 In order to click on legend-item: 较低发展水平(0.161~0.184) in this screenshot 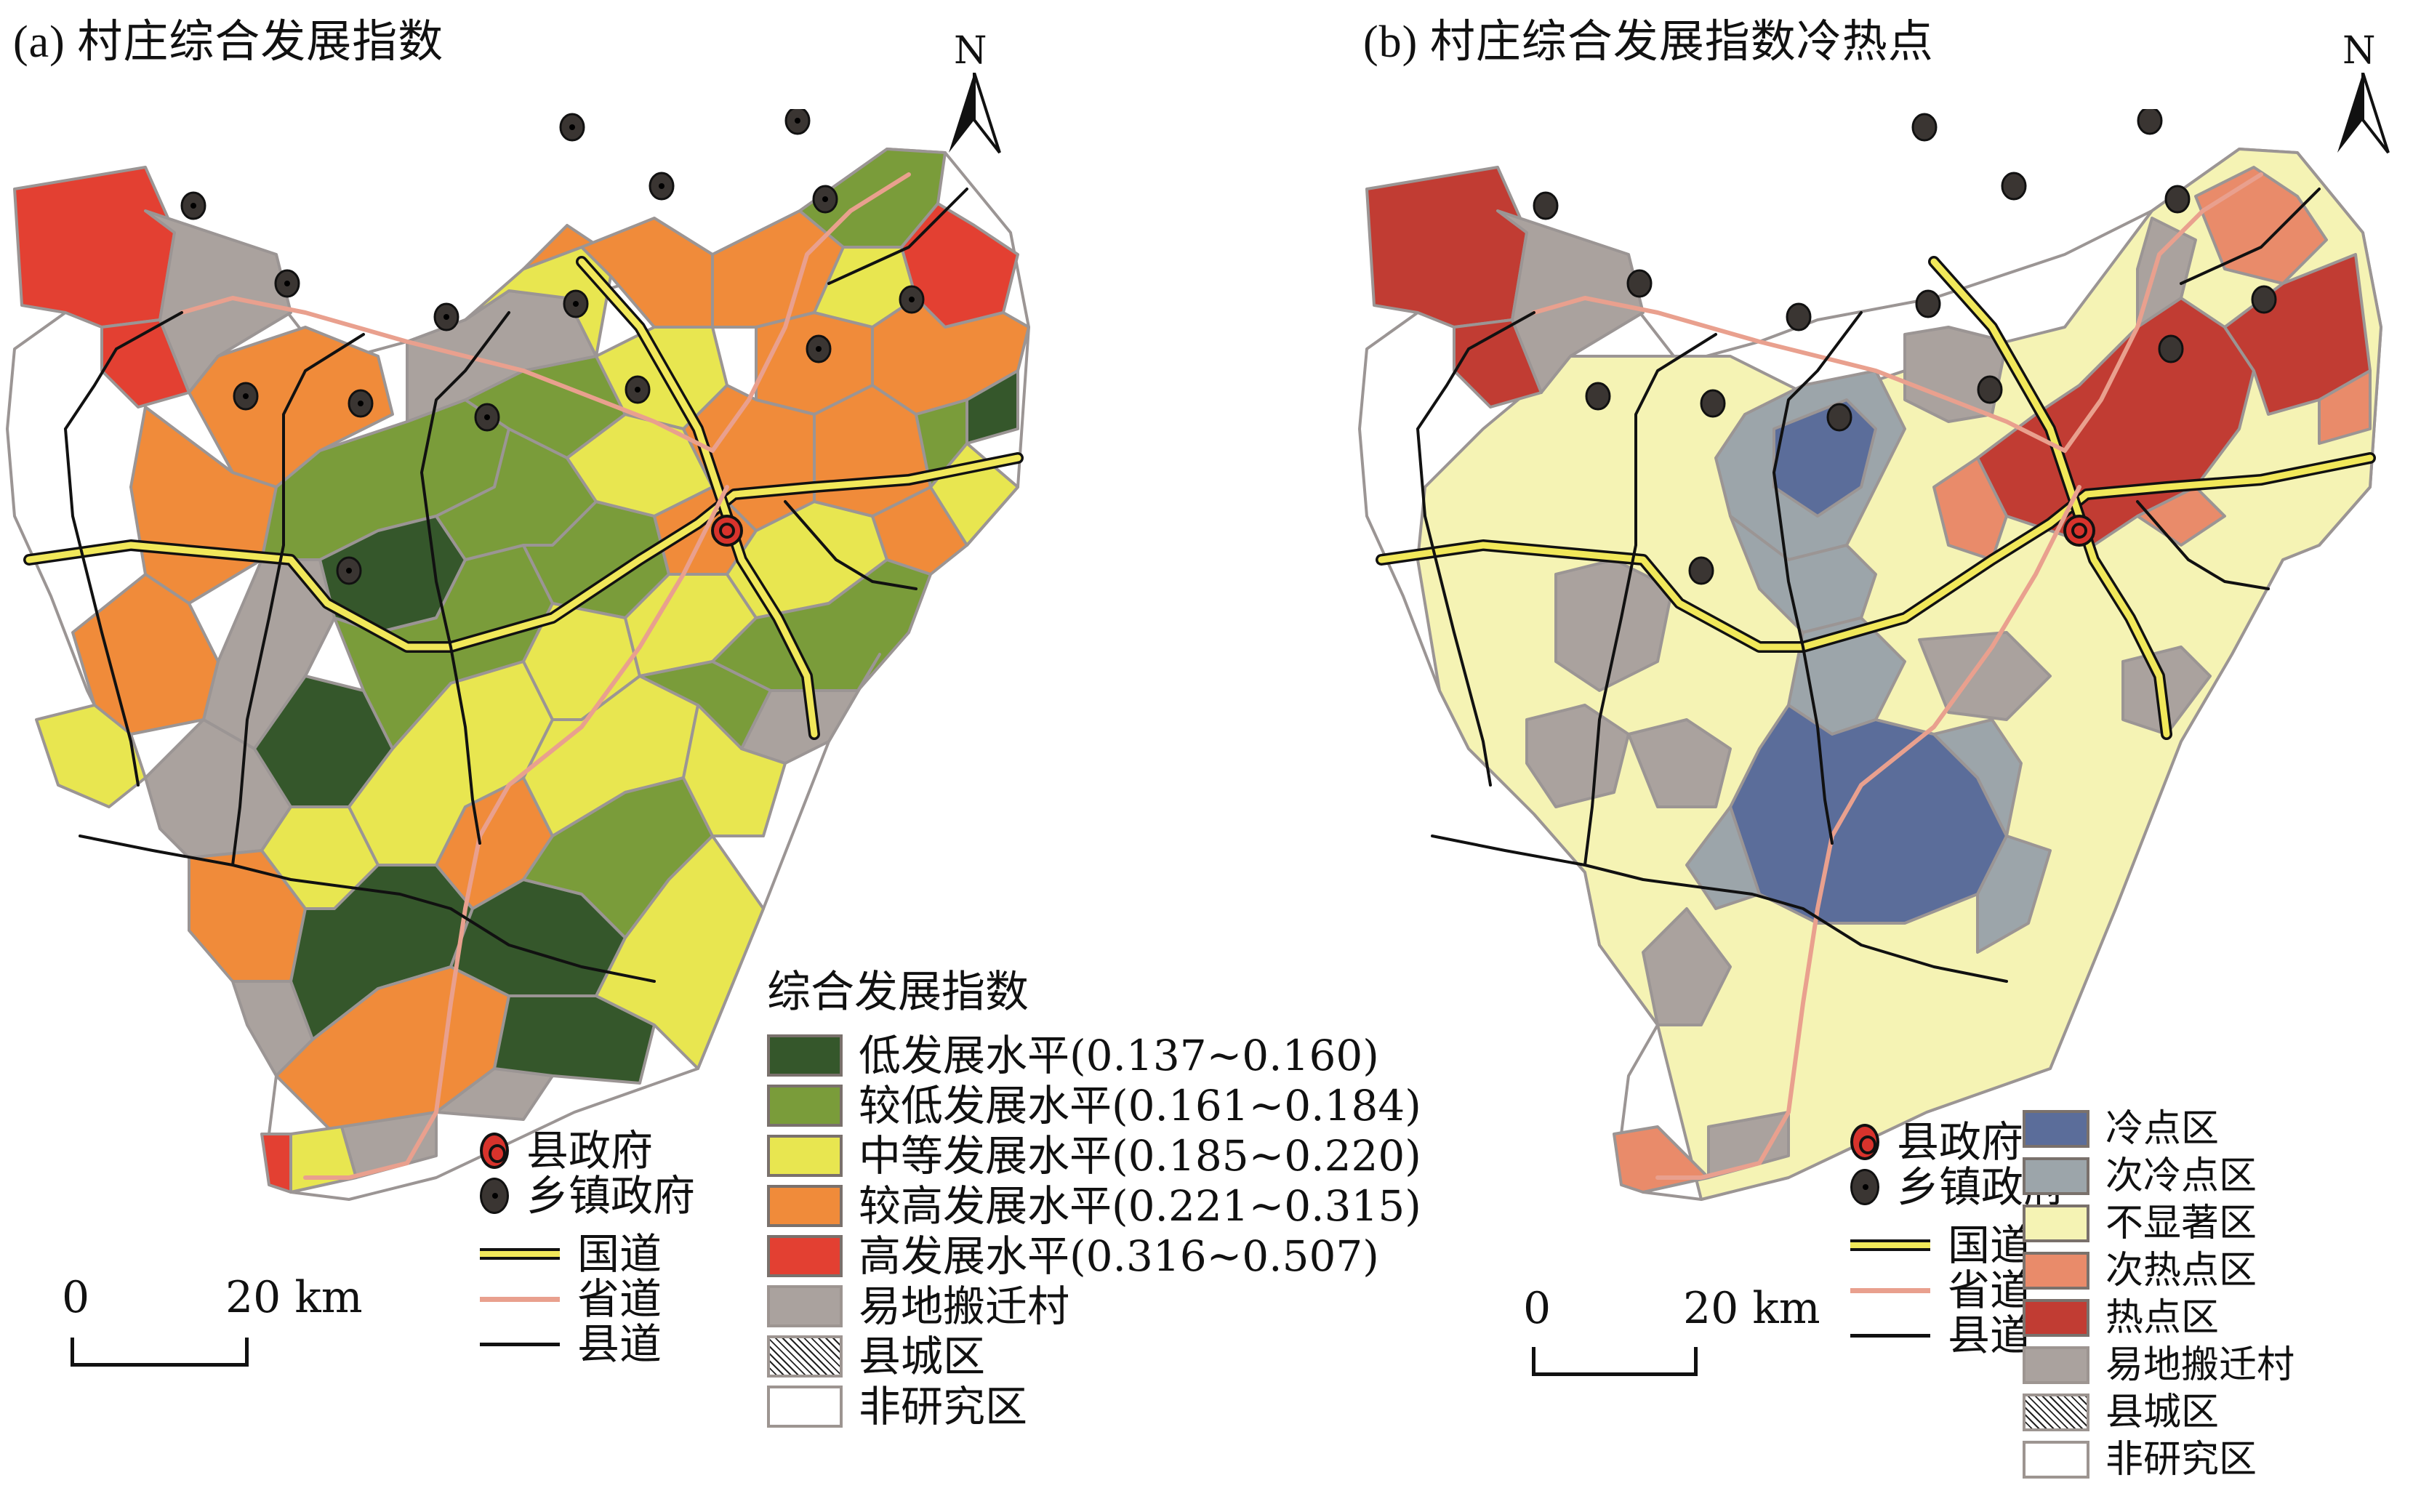, I will do `click(1094, 1105)`.